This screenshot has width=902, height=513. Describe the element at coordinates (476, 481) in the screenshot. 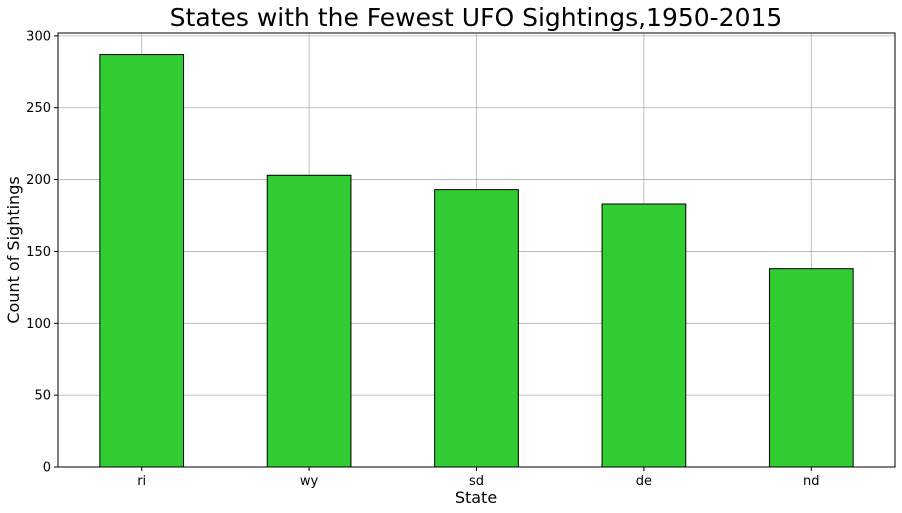

I see `x-tick-label-sd: sd` at that location.